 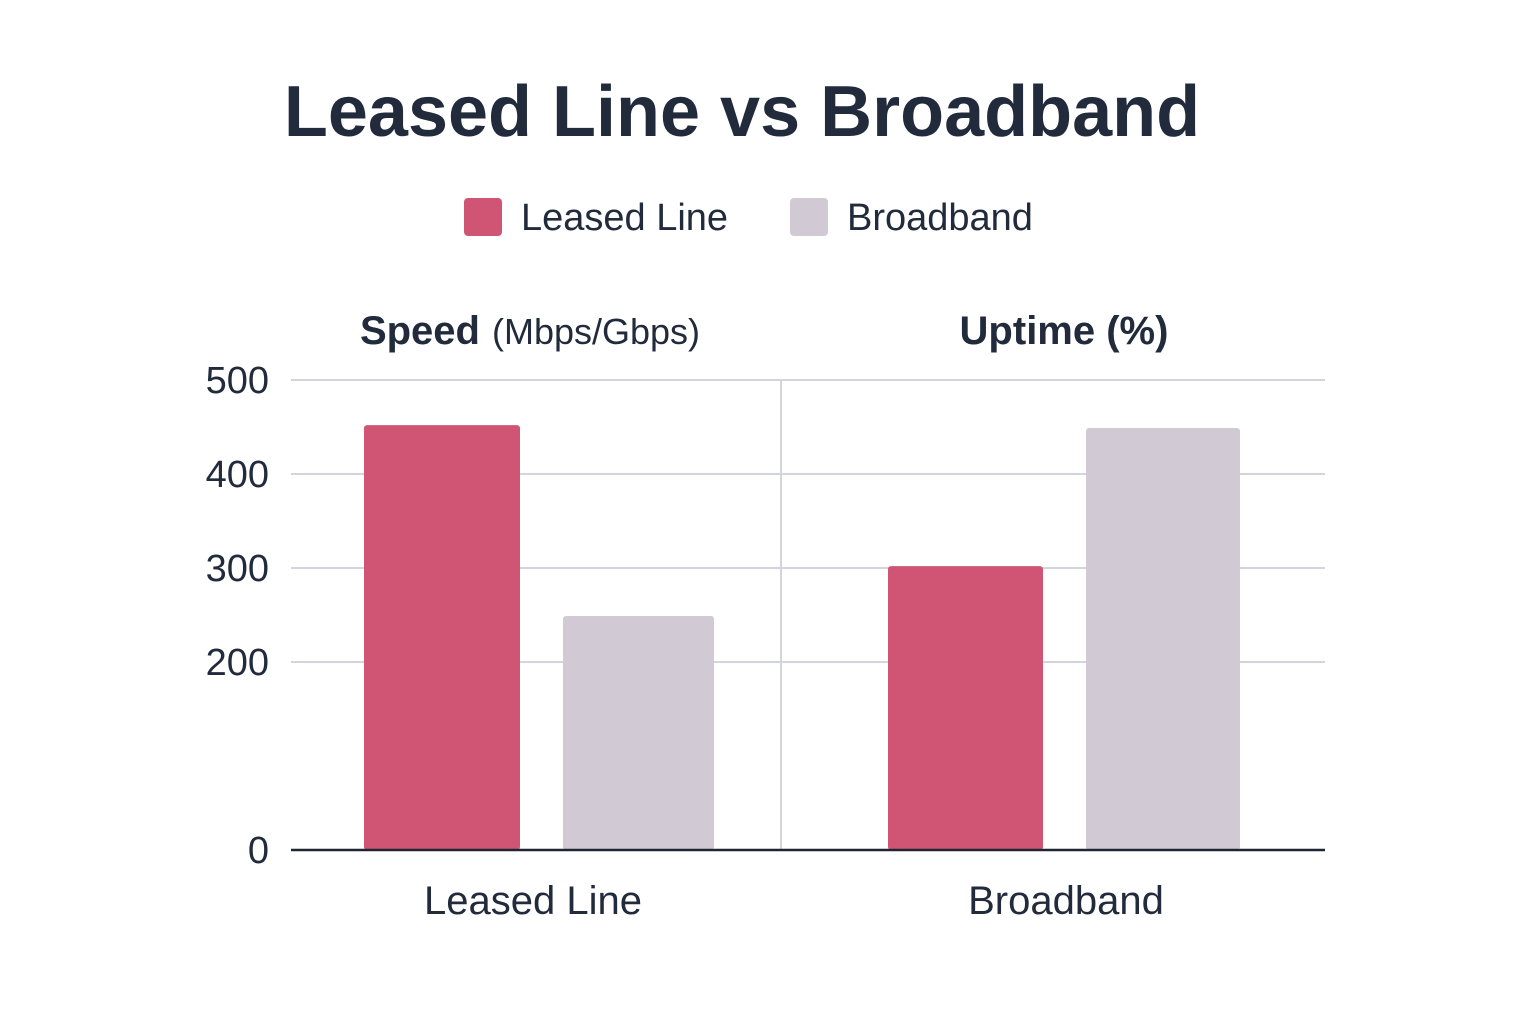 What do you see at coordinates (1066, 901) in the screenshot?
I see `x-category-label-broadband: Broadband` at bounding box center [1066, 901].